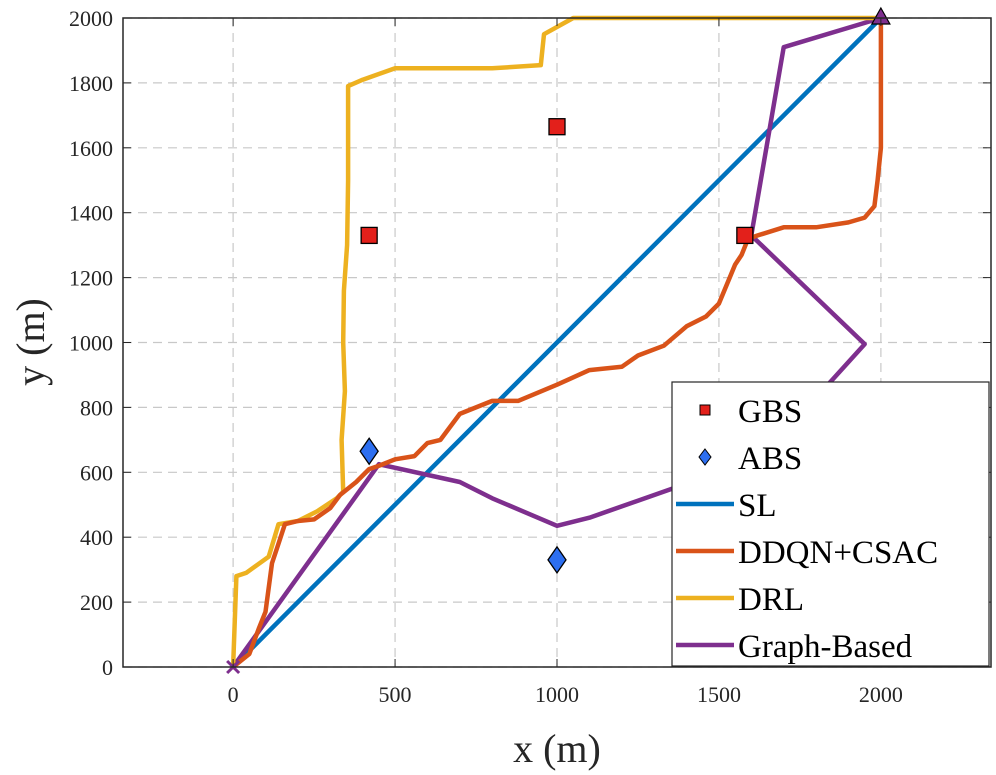 Image resolution: width=996 pixels, height=775 pixels. Describe the element at coordinates (233, 694) in the screenshot. I see `x-tick-label: 0` at that location.